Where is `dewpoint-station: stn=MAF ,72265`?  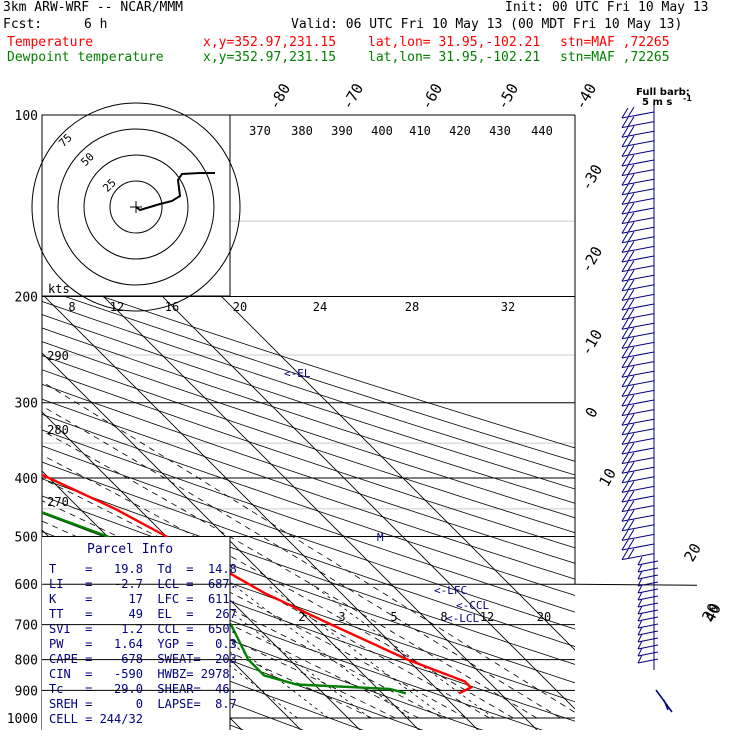
dewpoint-station: stn=MAF ,72265 is located at coordinates (615, 57).